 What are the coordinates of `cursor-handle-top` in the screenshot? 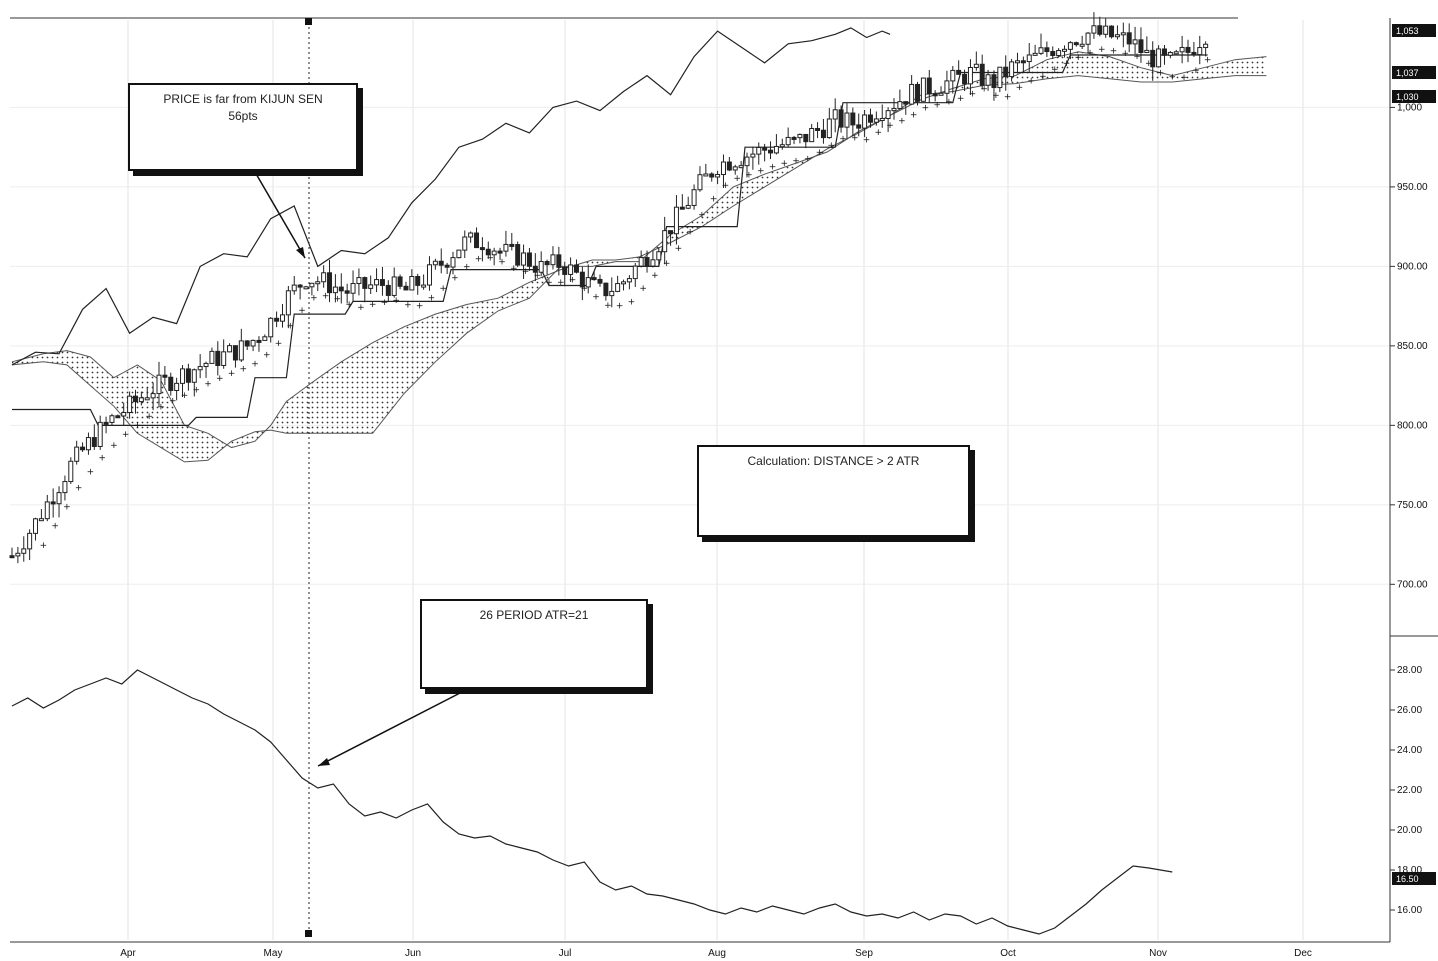 It's located at (308, 21).